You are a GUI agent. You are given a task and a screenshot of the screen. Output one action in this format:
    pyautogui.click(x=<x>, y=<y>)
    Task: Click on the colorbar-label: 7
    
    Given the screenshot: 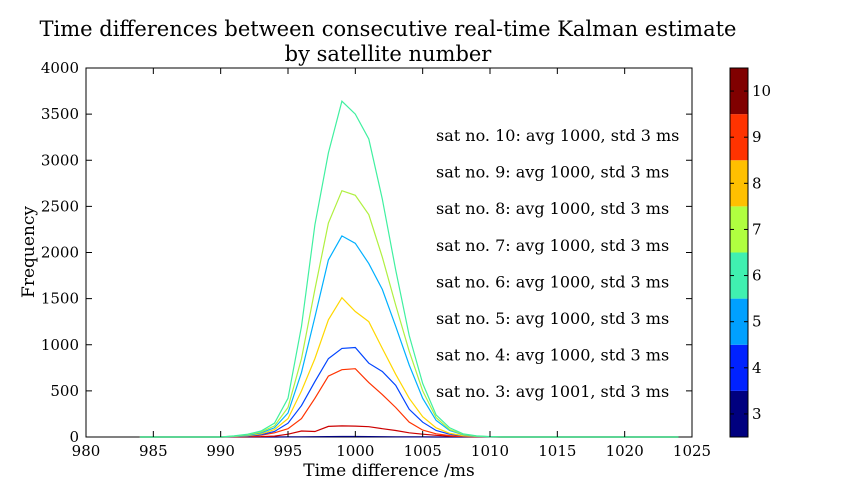 What is the action you would take?
    pyautogui.click(x=757, y=229)
    